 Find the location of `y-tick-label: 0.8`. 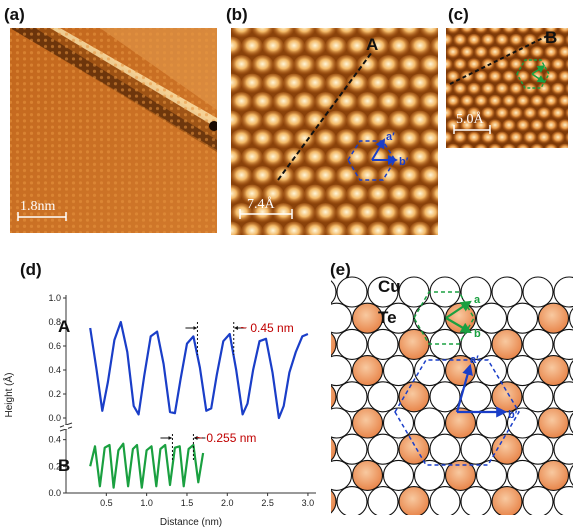

y-tick-label: 0.8 is located at coordinates (54, 322).